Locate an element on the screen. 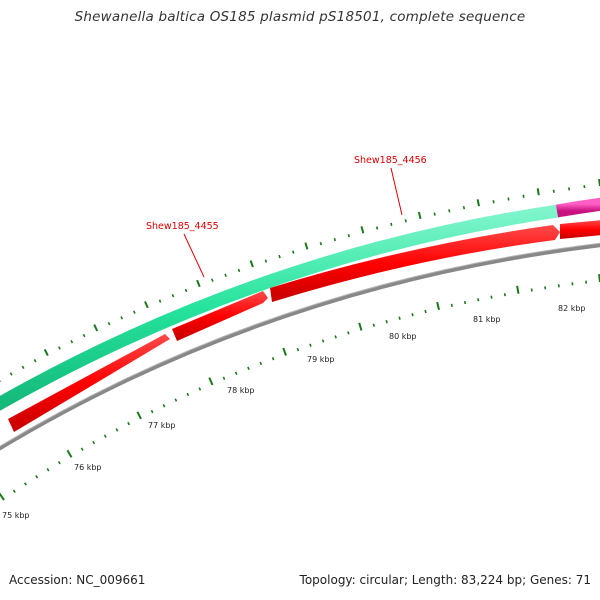 This screenshot has width=600, height=600. kbp-label: 77 kbp is located at coordinates (162, 425).